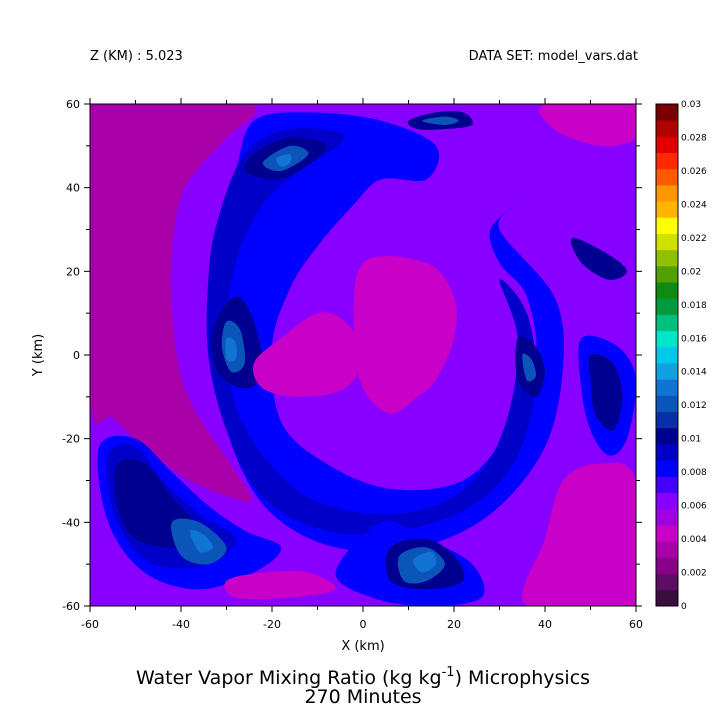  Describe the element at coordinates (362, 697) in the screenshot. I see `chart-subtitle: 270 Minutes` at that location.